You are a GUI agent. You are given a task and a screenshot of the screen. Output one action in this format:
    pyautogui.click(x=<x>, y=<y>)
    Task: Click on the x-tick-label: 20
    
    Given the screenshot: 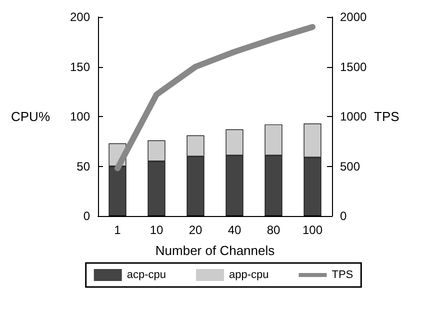 What is the action you would take?
    pyautogui.click(x=195, y=230)
    